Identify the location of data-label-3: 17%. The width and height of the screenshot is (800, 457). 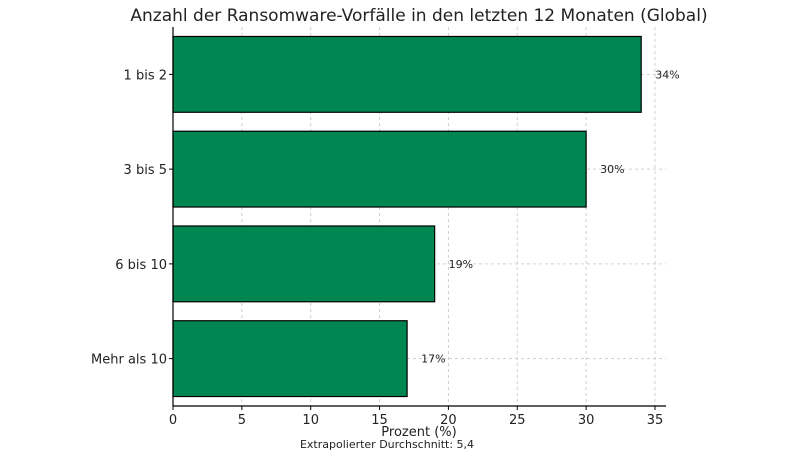
(433, 359).